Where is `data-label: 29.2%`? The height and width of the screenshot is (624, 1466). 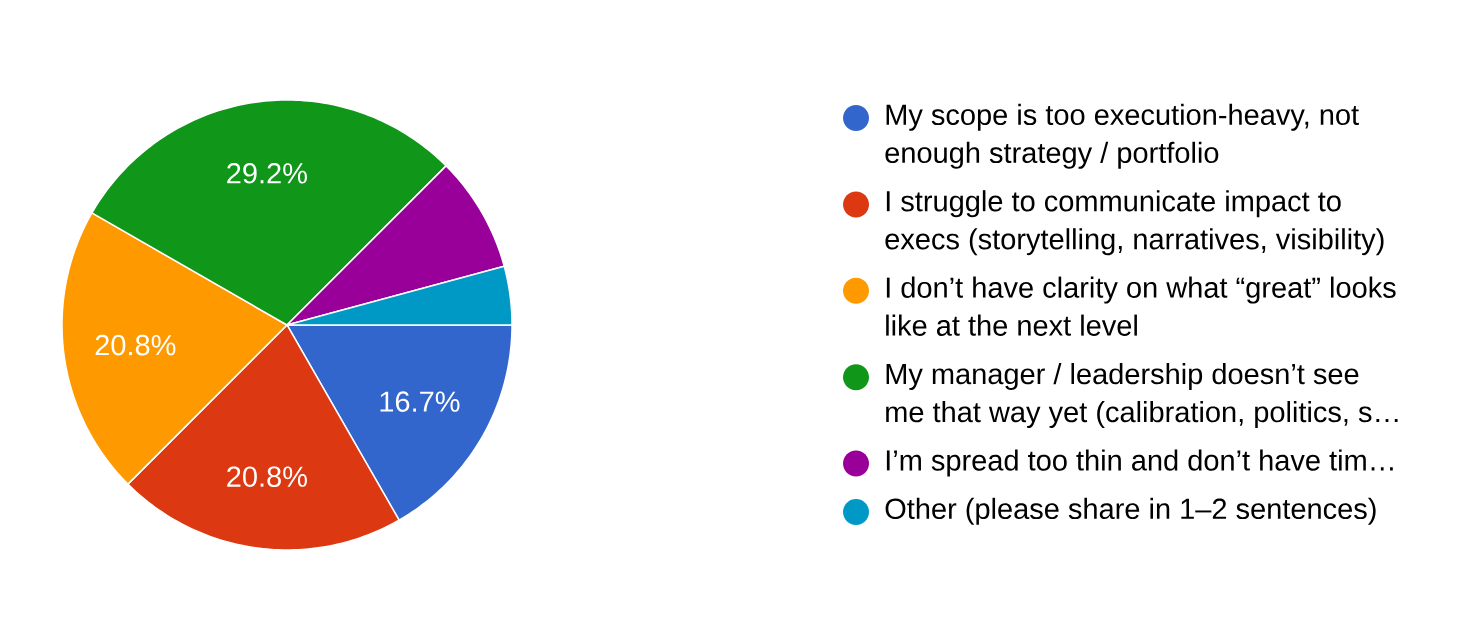 data-label: 29.2% is located at coordinates (267, 173).